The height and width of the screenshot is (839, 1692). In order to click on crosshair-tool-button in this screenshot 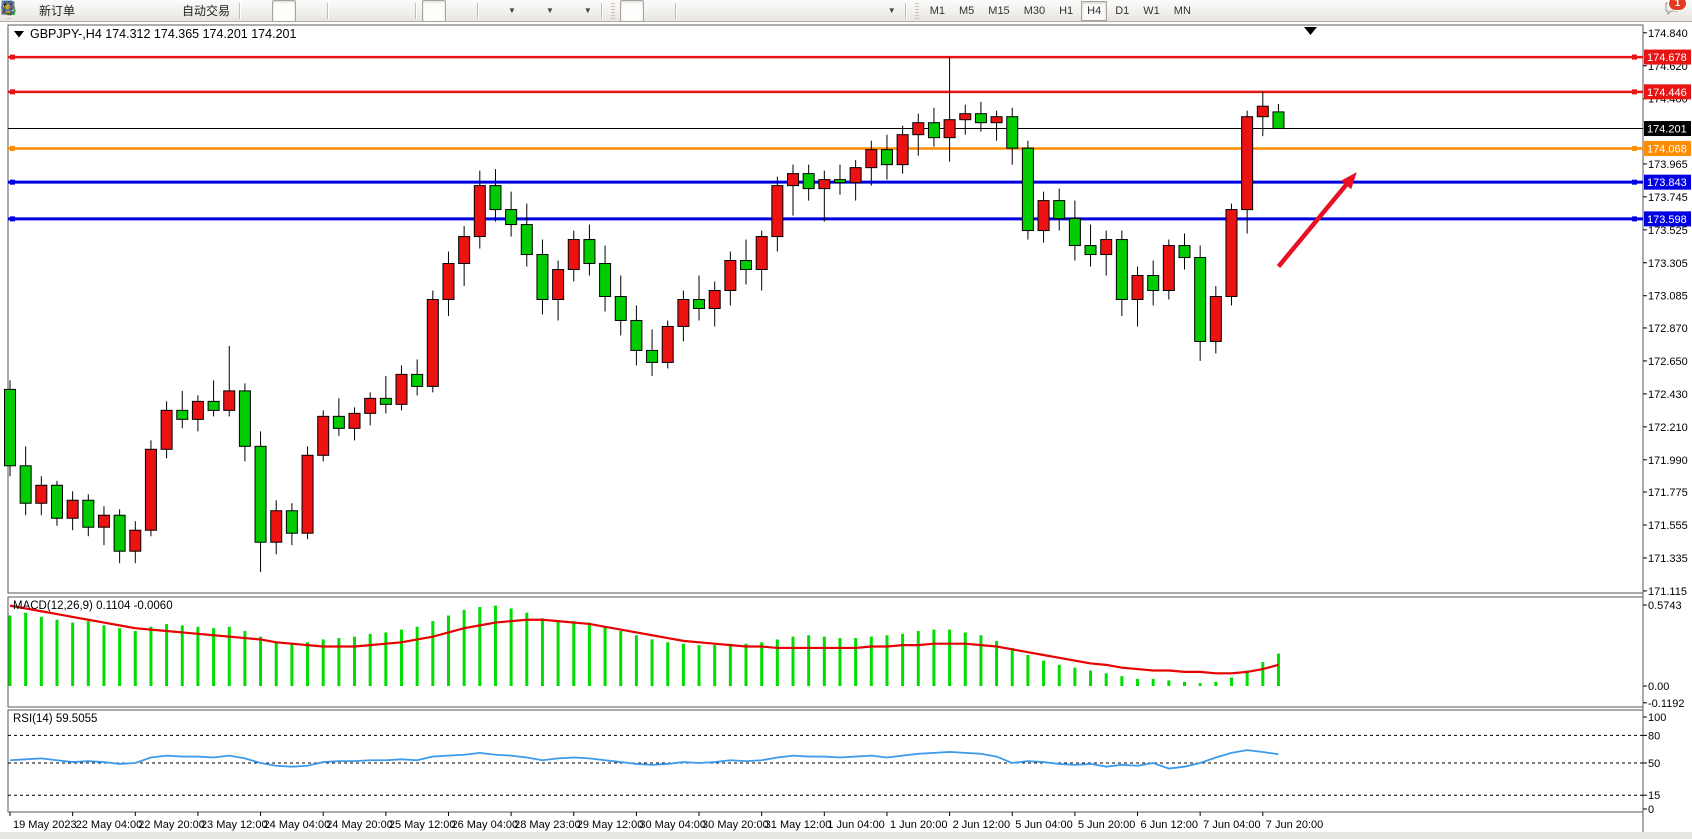, I will do `click(335, 11)`.